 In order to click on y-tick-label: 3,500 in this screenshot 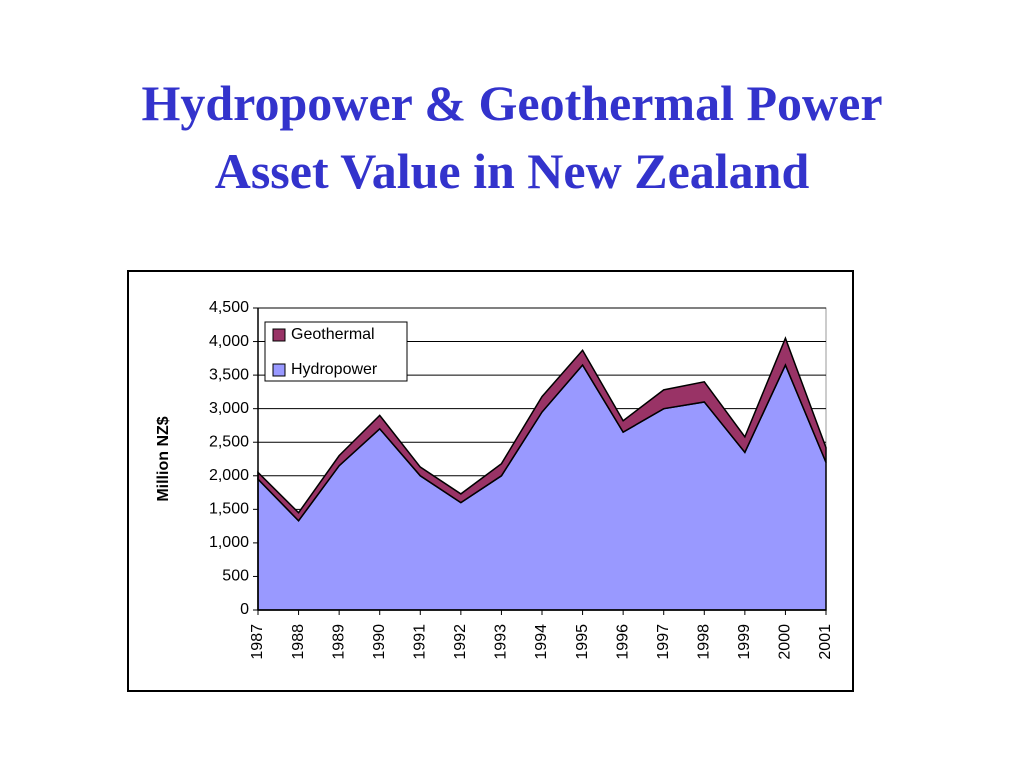, I will do `click(229, 374)`.